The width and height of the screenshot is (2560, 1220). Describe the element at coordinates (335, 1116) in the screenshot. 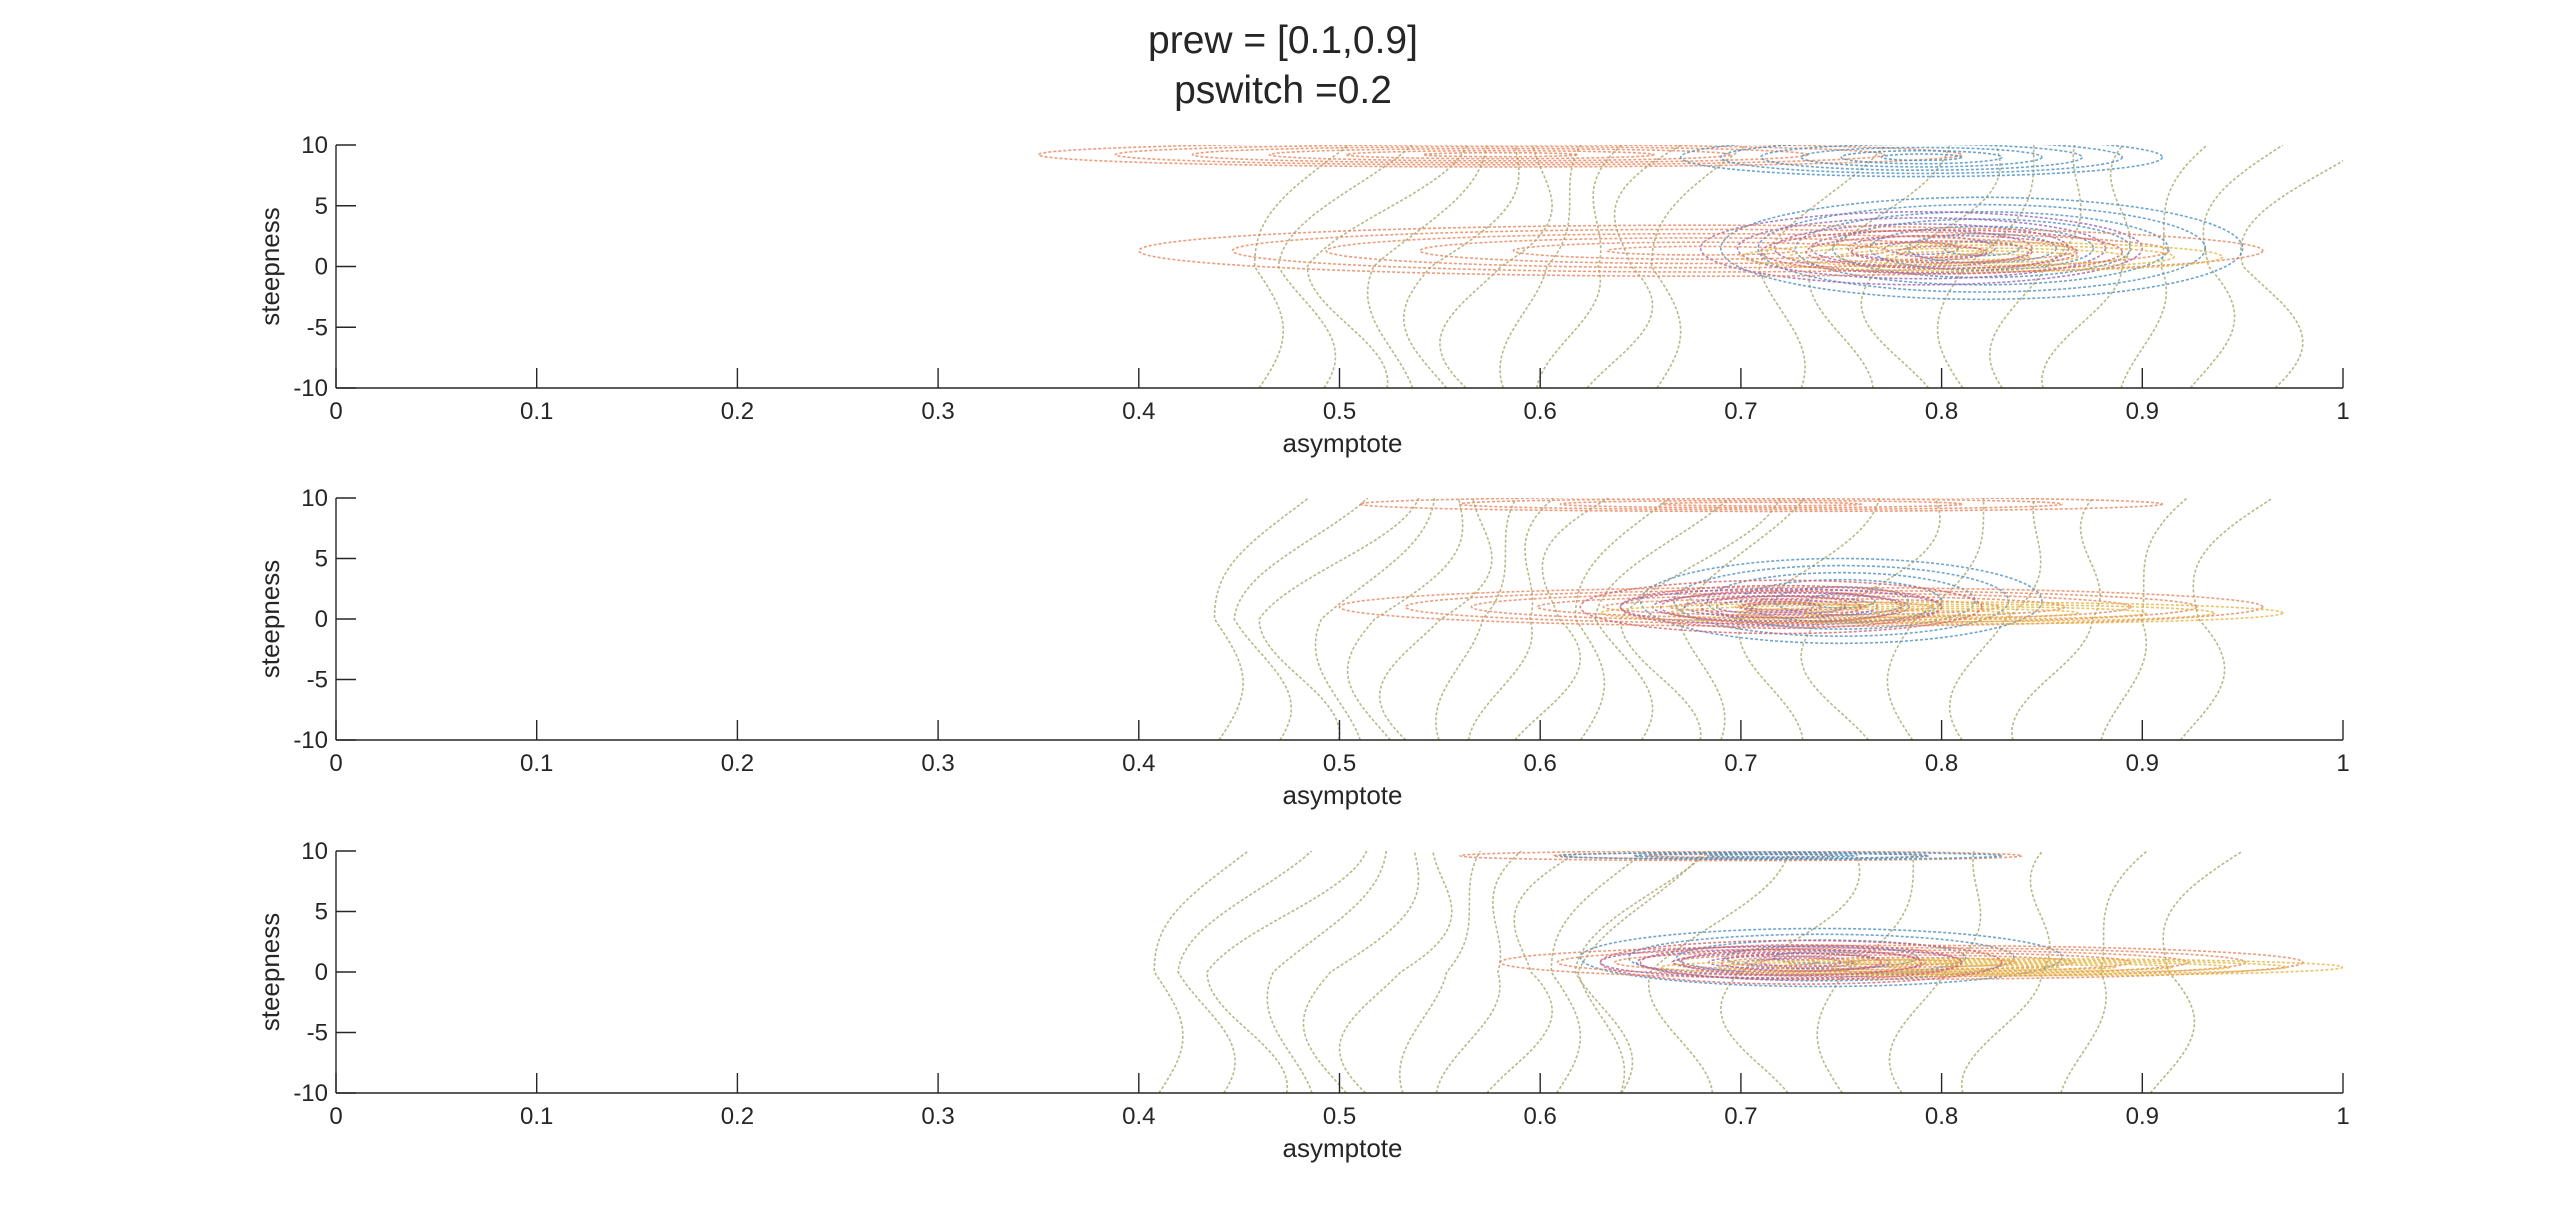

I see `x-tick-label: 0` at that location.